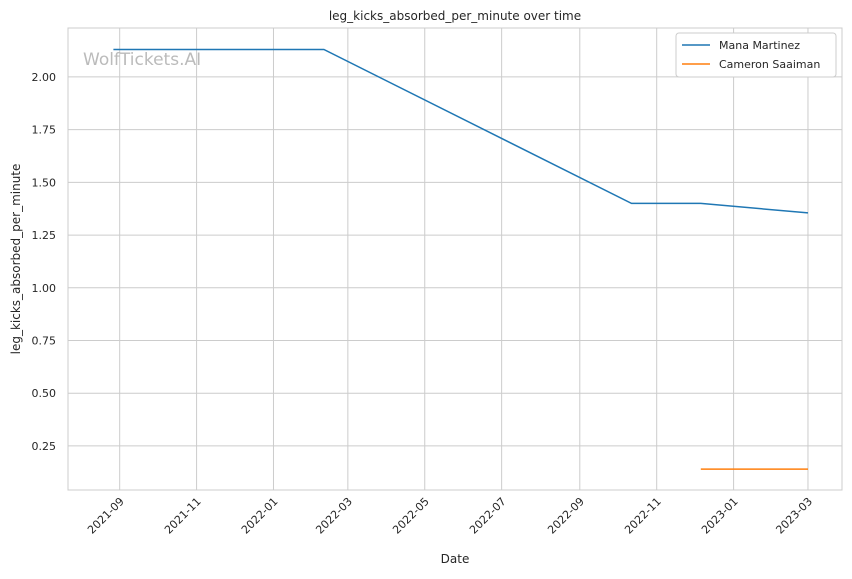 This screenshot has width=852, height=579. What do you see at coordinates (794, 516) in the screenshot?
I see `x-tick-label: 2023-03` at bounding box center [794, 516].